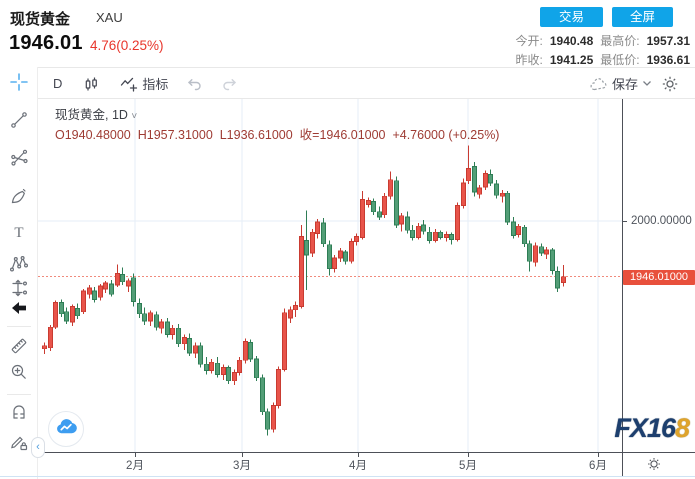 The height and width of the screenshot is (479, 695). I want to click on axis-settings-button, so click(654, 466).